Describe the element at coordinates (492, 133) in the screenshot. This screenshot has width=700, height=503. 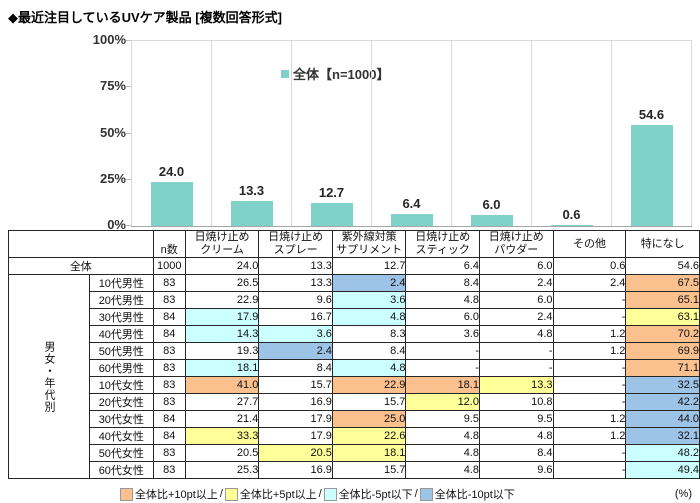
I see `chart-column-5: 6.0` at that location.